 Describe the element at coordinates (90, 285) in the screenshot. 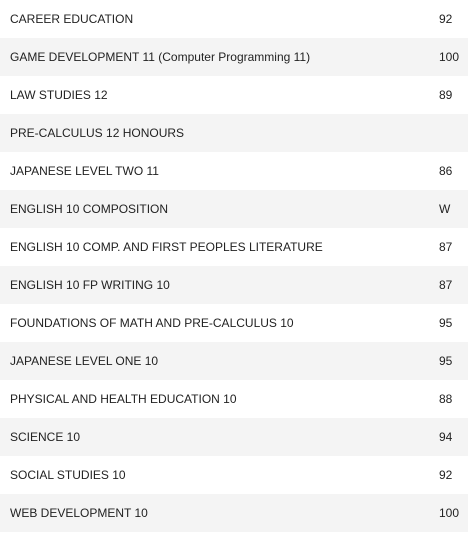

I see `course-name: ENGLISH 10 FP WRITING 10` at that location.